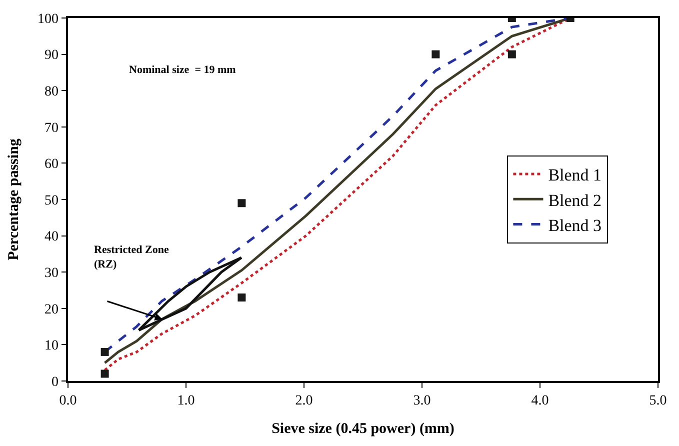  What do you see at coordinates (658, 401) in the screenshot?
I see `x-tick-label: 5.0` at bounding box center [658, 401].